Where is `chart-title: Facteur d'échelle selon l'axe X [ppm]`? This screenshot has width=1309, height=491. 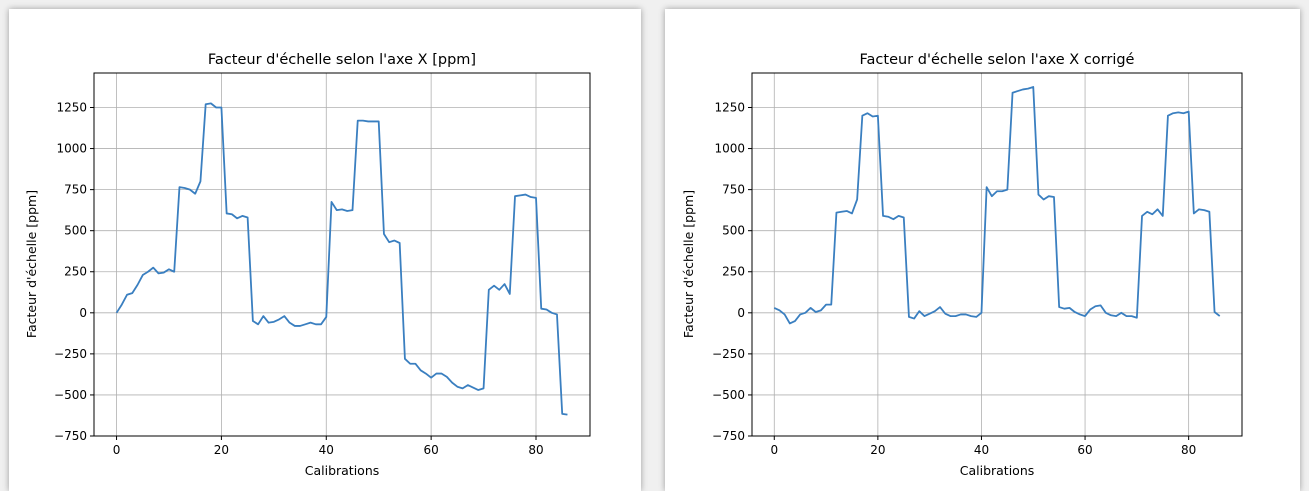 chart-title: Facteur d'échelle selon l'axe X [ppm] is located at coordinates (342, 60).